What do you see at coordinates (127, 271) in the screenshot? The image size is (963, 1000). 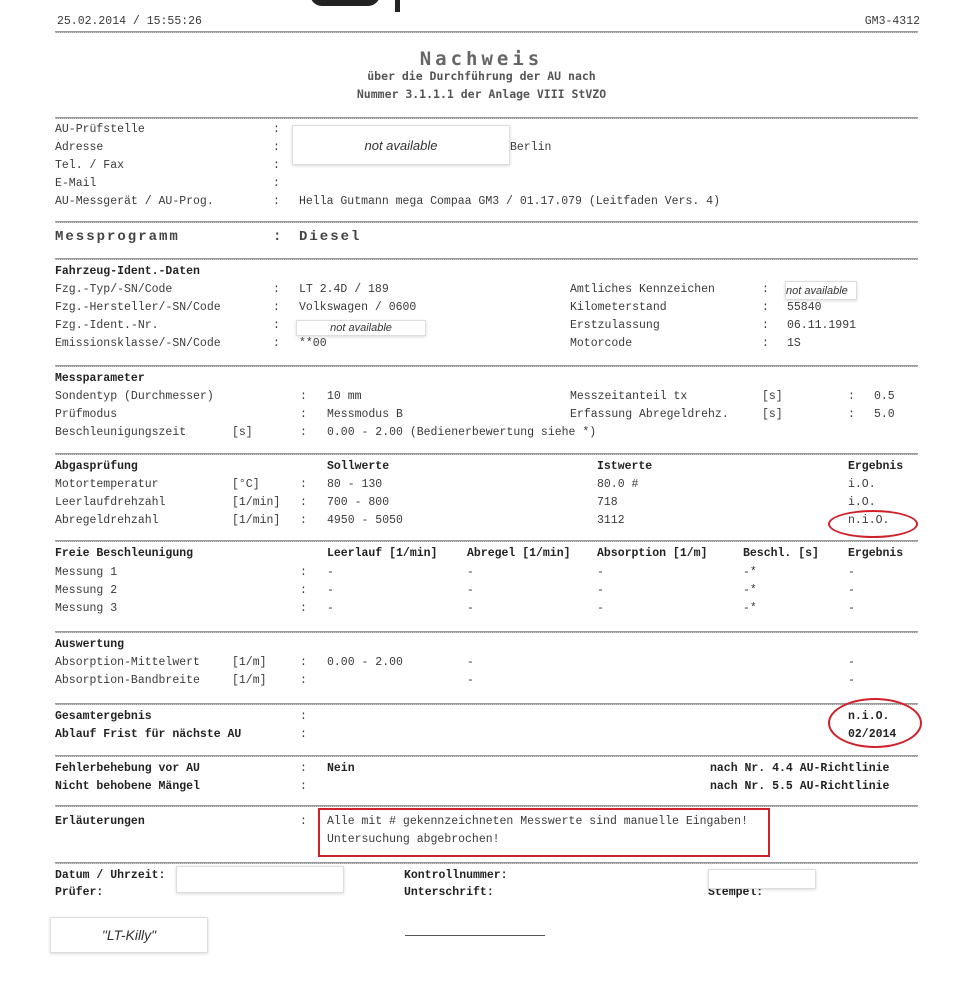 I see `vehicle-heading: Fahrzeug-Ident.-Daten` at bounding box center [127, 271].